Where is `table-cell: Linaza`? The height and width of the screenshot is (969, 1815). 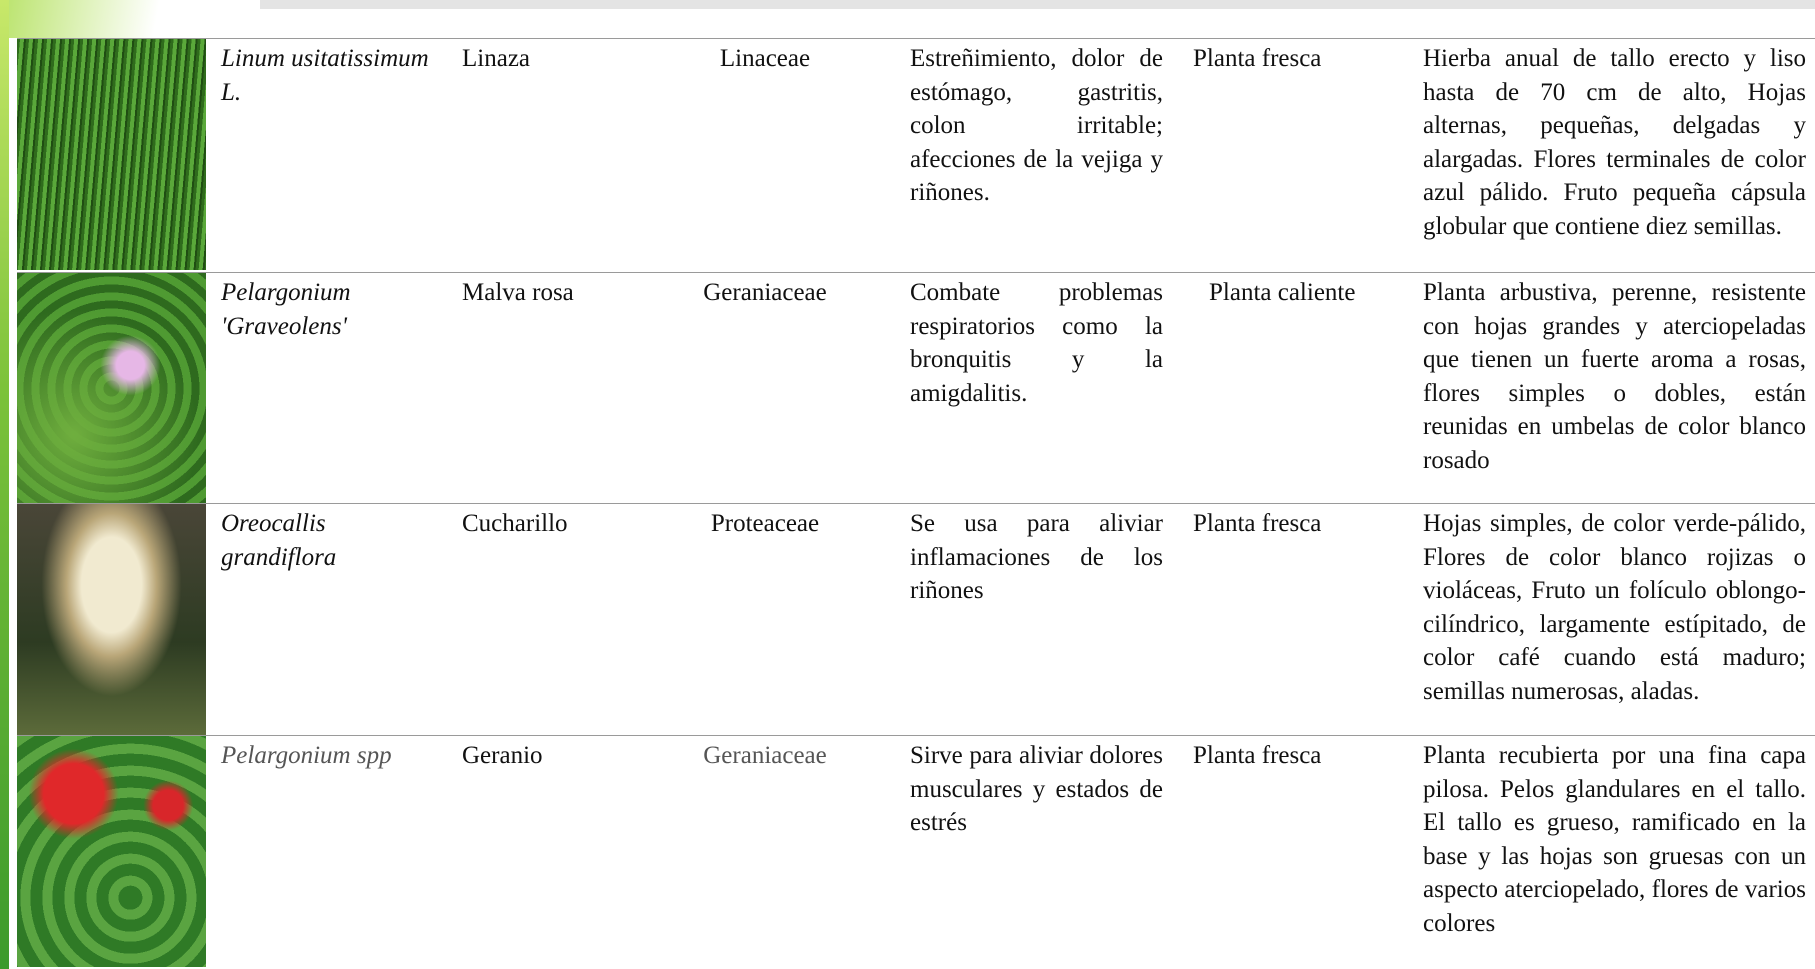
table-cell: Linaza is located at coordinates (496, 58).